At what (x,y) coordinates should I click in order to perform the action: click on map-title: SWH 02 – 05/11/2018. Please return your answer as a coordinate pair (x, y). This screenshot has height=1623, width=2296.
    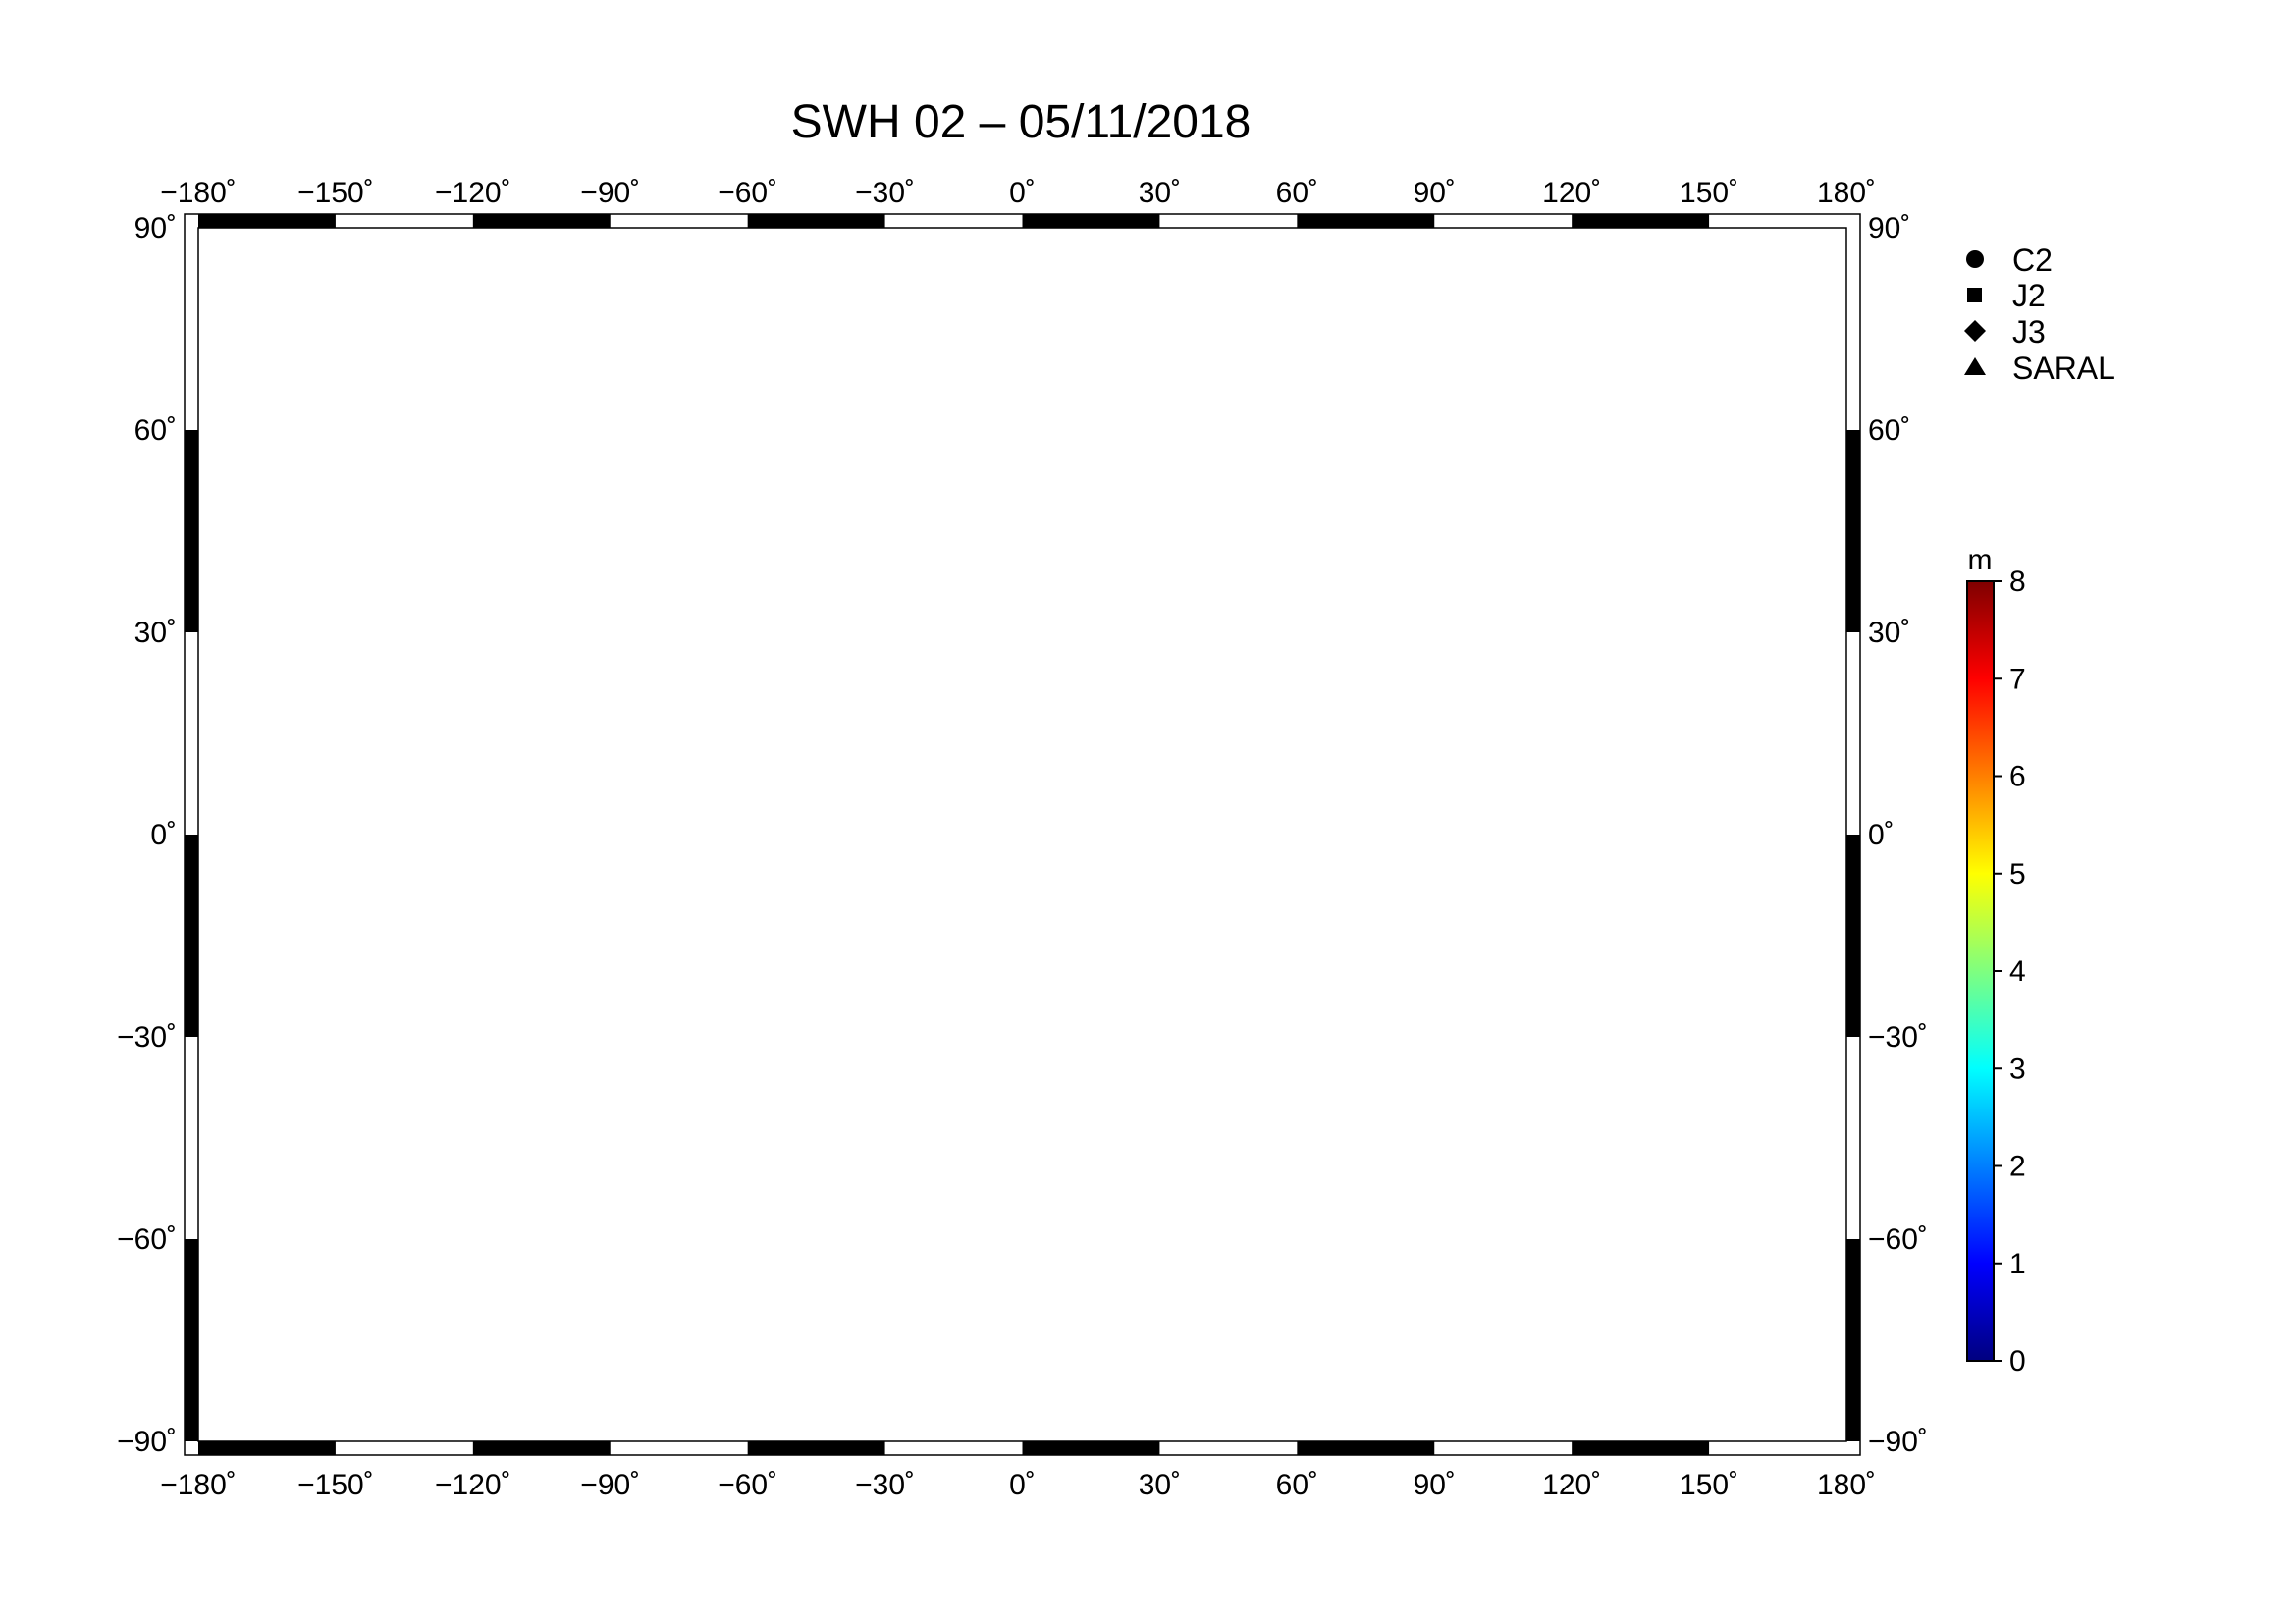
    Looking at the image, I should click on (1021, 122).